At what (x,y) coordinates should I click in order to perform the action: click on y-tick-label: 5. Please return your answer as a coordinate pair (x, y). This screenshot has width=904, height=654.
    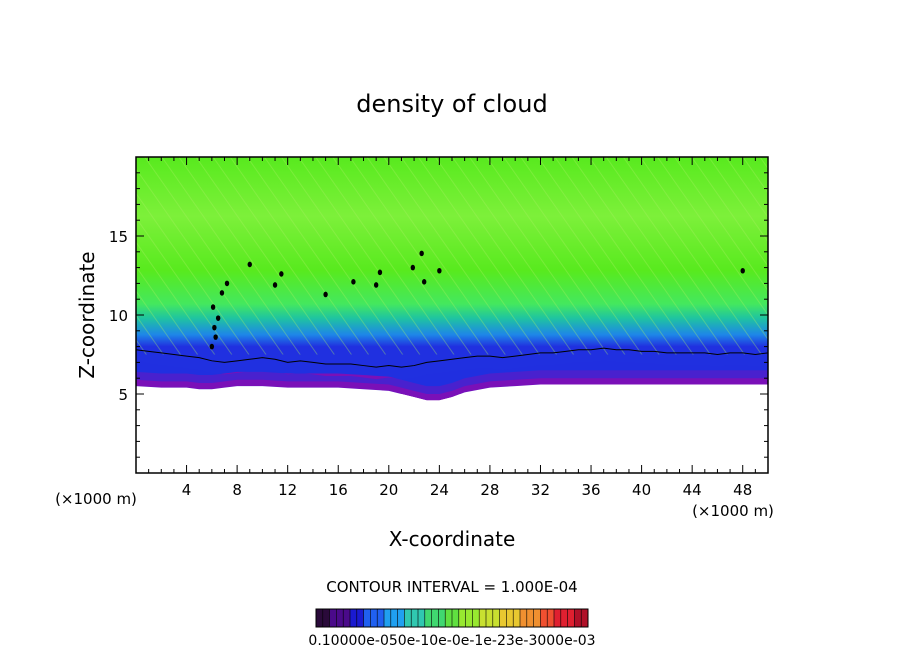
    Looking at the image, I should click on (123, 395).